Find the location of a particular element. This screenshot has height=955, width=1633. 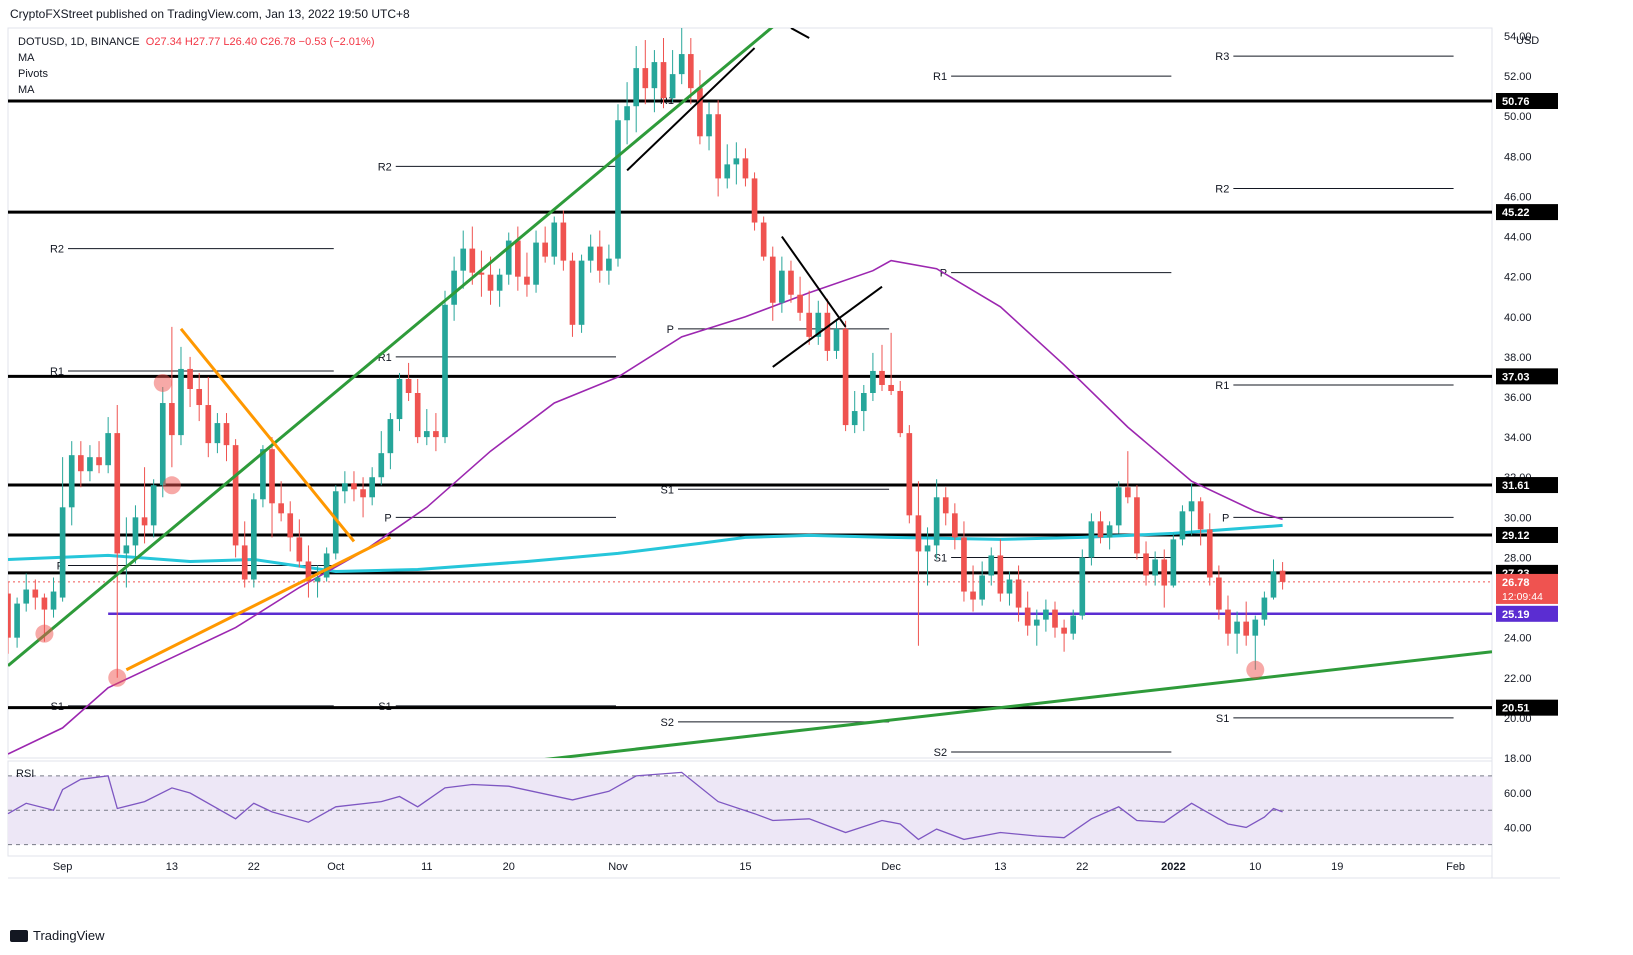

price-tick-label: 34.00 is located at coordinates (1518, 438).